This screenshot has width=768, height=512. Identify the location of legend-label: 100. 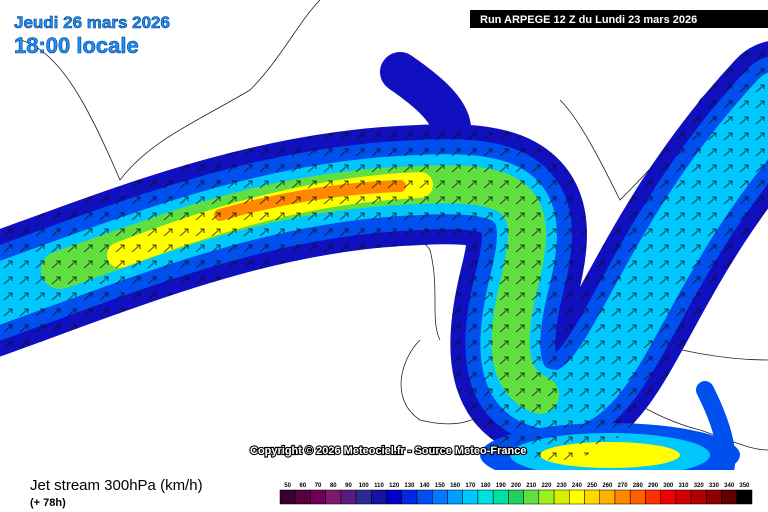
(364, 486).